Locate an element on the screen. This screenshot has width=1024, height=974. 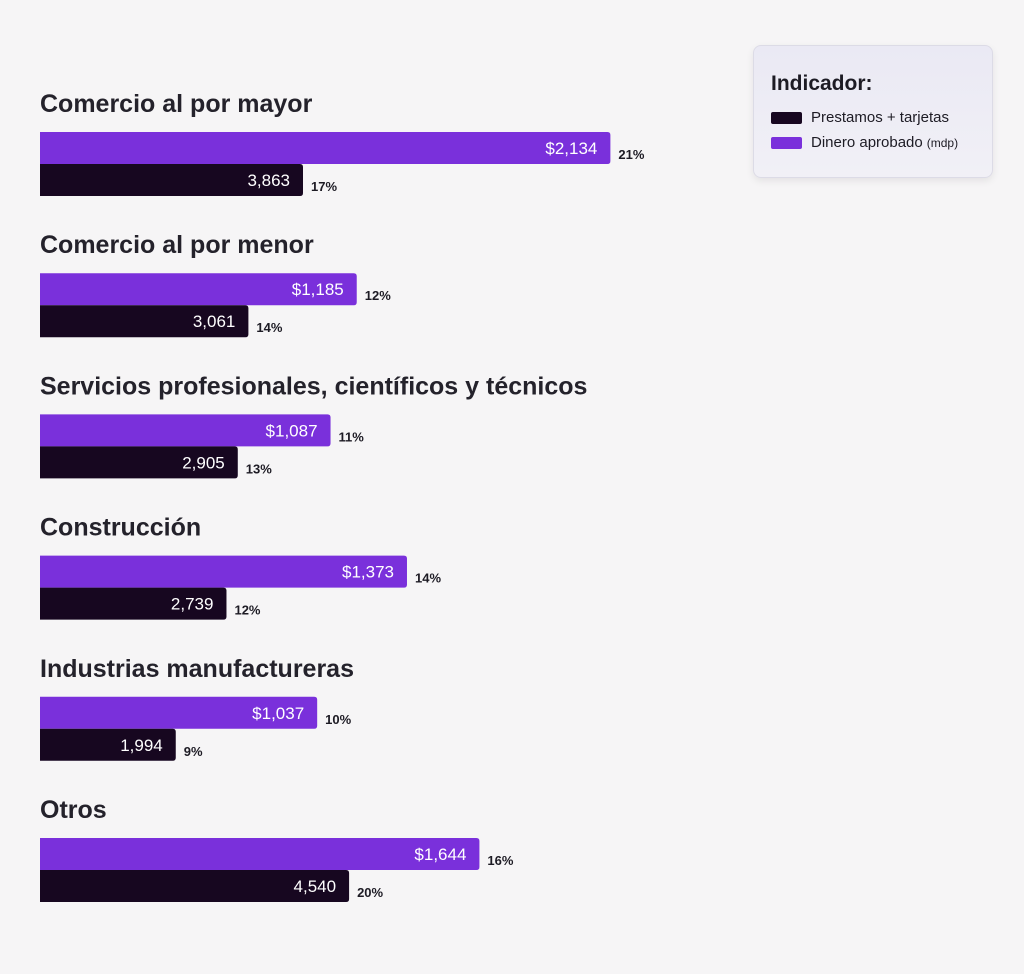
bar-percent-label-dinero: 14% is located at coordinates (428, 578).